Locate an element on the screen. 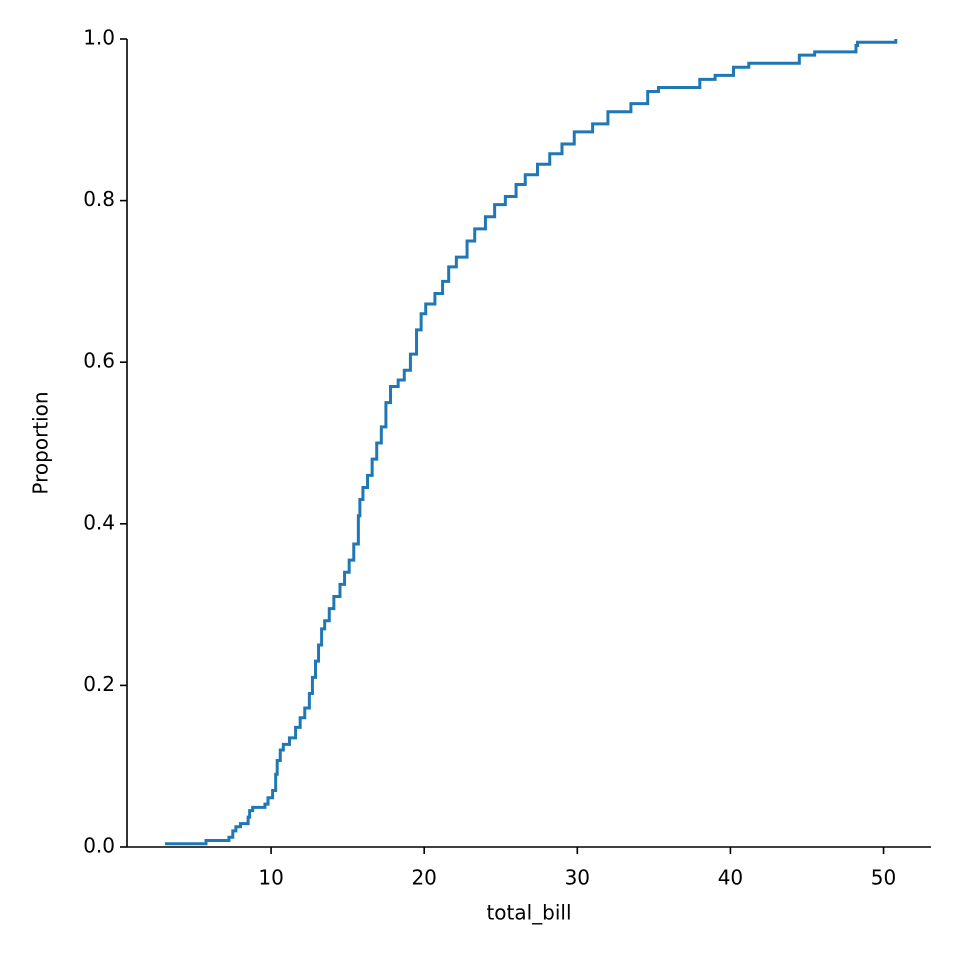 The height and width of the screenshot is (960, 960). x-tick-label: 50 is located at coordinates (883, 878).